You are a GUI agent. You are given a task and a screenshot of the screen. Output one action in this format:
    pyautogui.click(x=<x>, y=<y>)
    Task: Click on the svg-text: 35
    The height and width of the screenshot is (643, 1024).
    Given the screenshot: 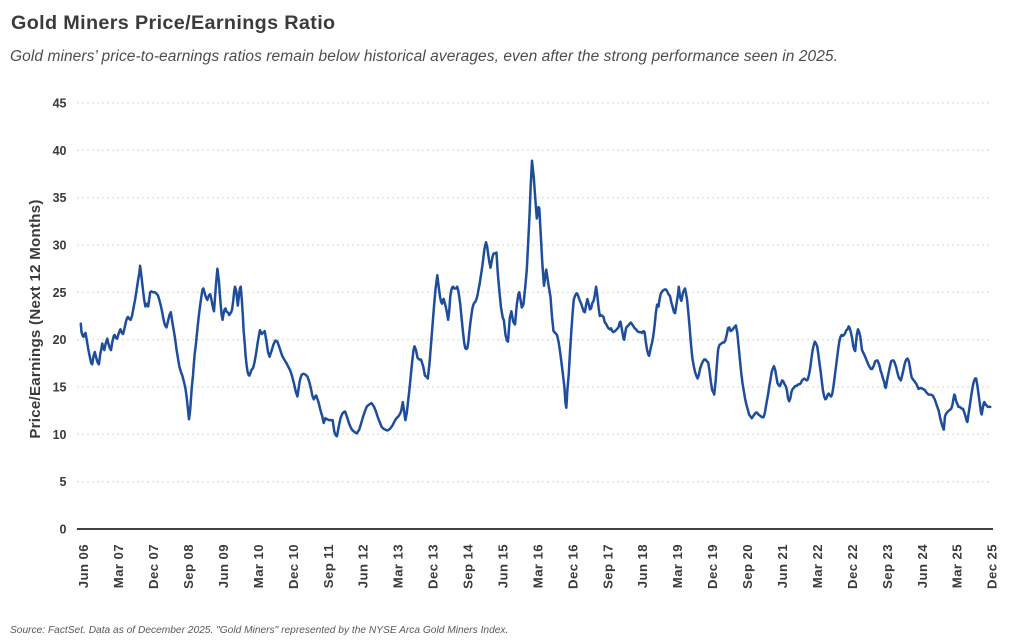 What is the action you would take?
    pyautogui.click(x=60, y=198)
    